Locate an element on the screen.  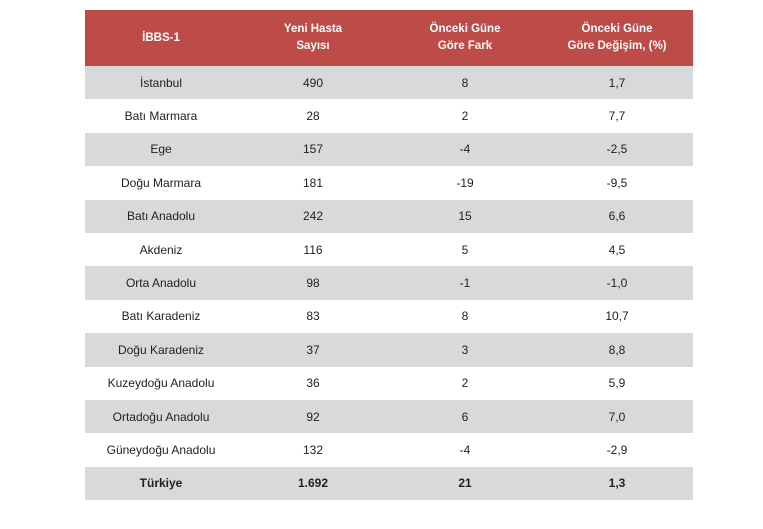
region-cell: Doğu Marmara is located at coordinates (161, 183).